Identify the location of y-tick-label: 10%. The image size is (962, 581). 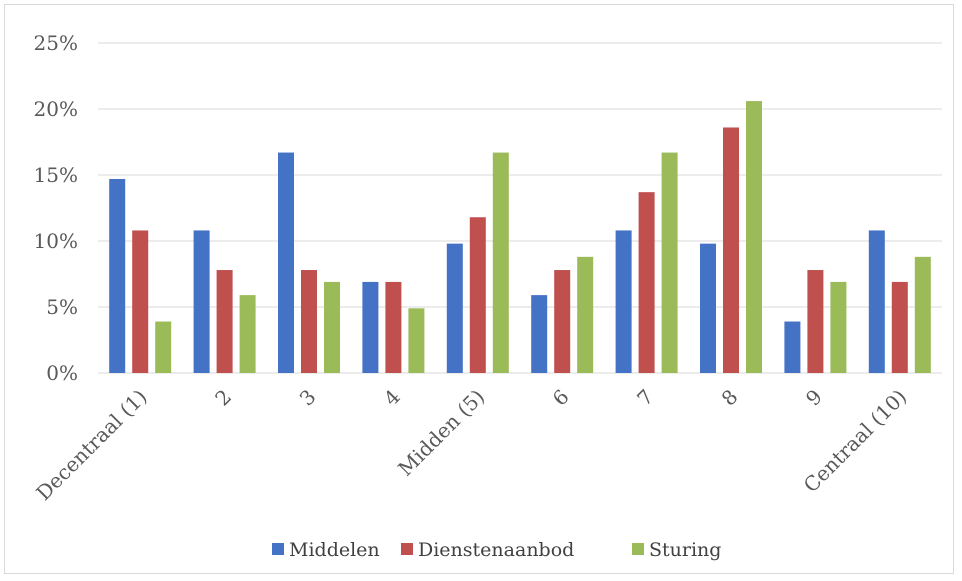
(56, 241).